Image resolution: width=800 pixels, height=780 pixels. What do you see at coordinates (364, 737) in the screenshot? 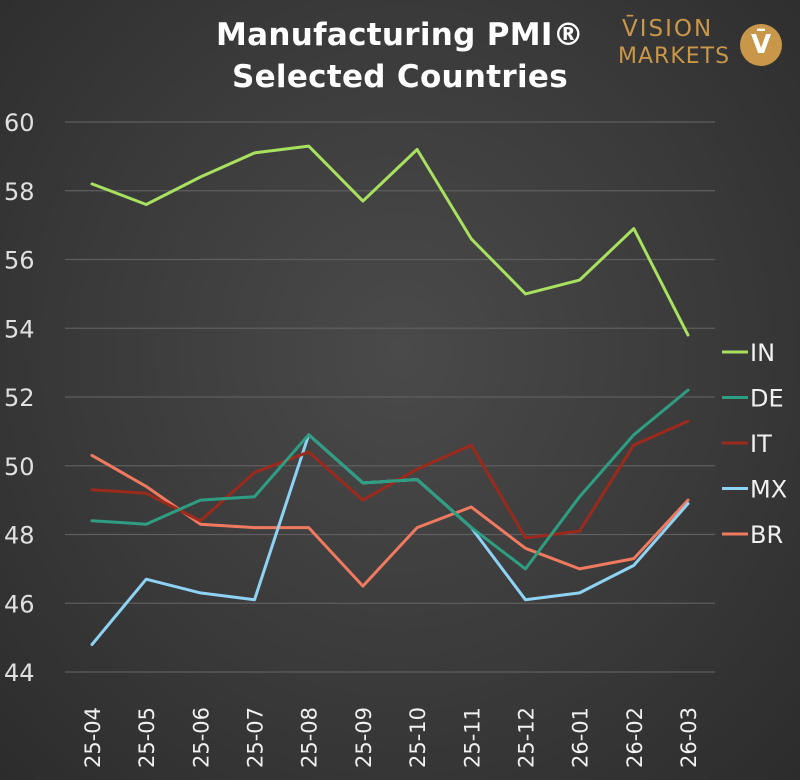
I see `x-tick-label: 25-09` at bounding box center [364, 737].